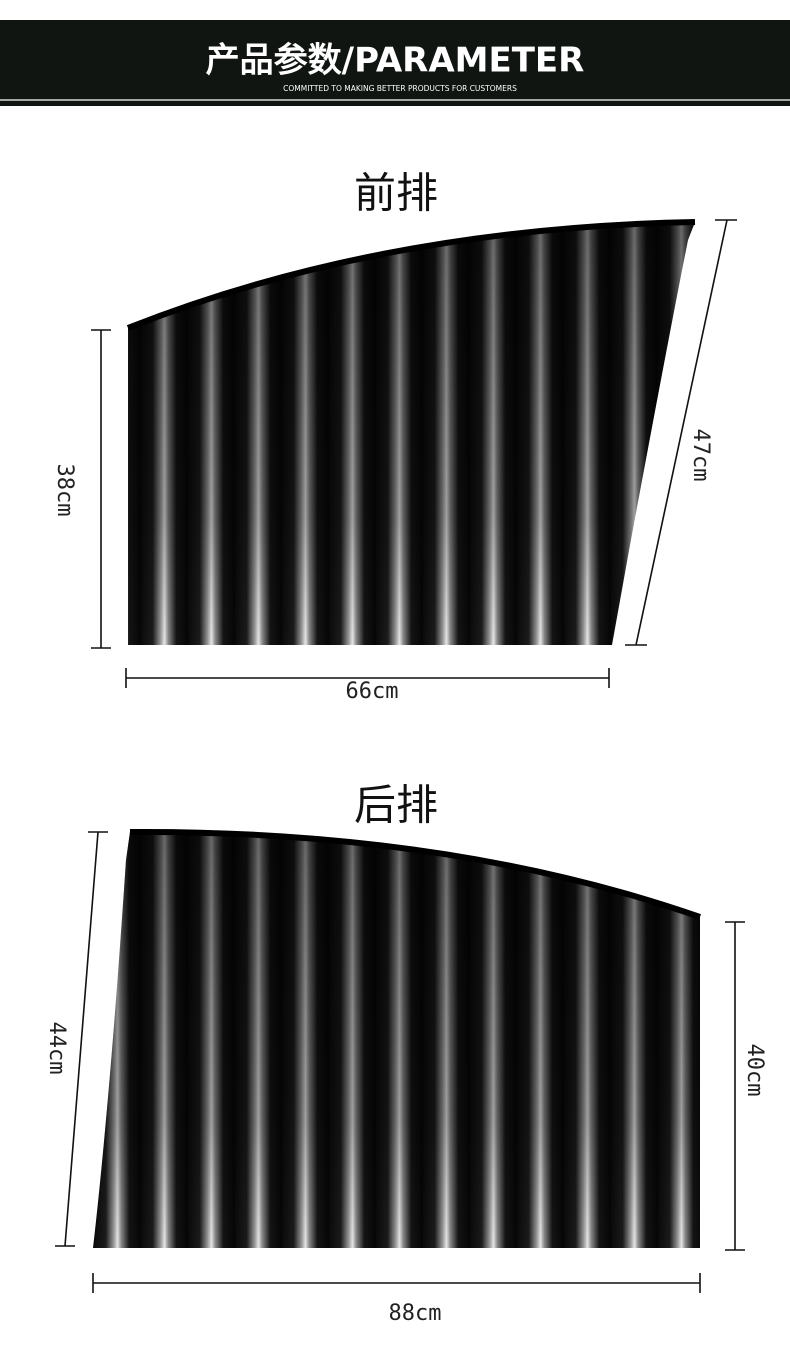  Describe the element at coordinates (56, 1048) in the screenshot. I see `rear-height-left: 44cm` at that location.